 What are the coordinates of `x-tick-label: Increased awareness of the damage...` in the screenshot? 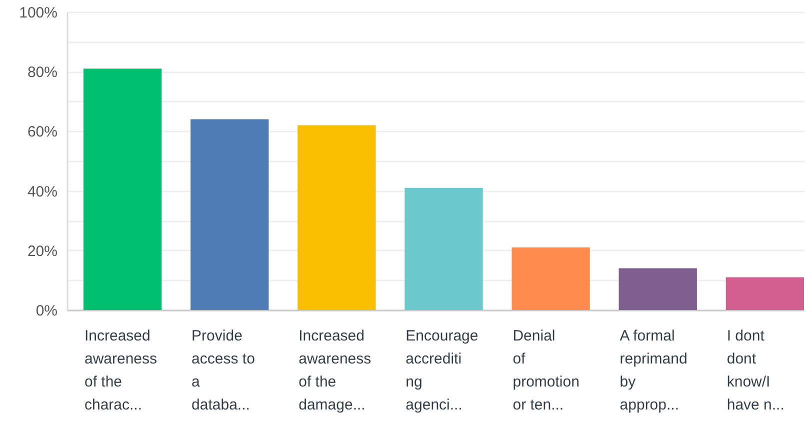 It's located at (335, 371).